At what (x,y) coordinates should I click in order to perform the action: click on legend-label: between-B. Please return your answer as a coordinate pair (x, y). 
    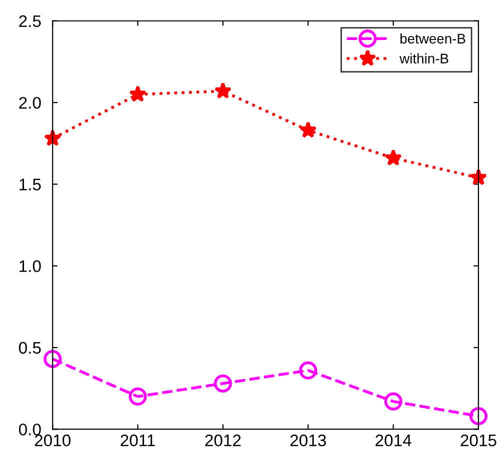
    Looking at the image, I should click on (433, 38).